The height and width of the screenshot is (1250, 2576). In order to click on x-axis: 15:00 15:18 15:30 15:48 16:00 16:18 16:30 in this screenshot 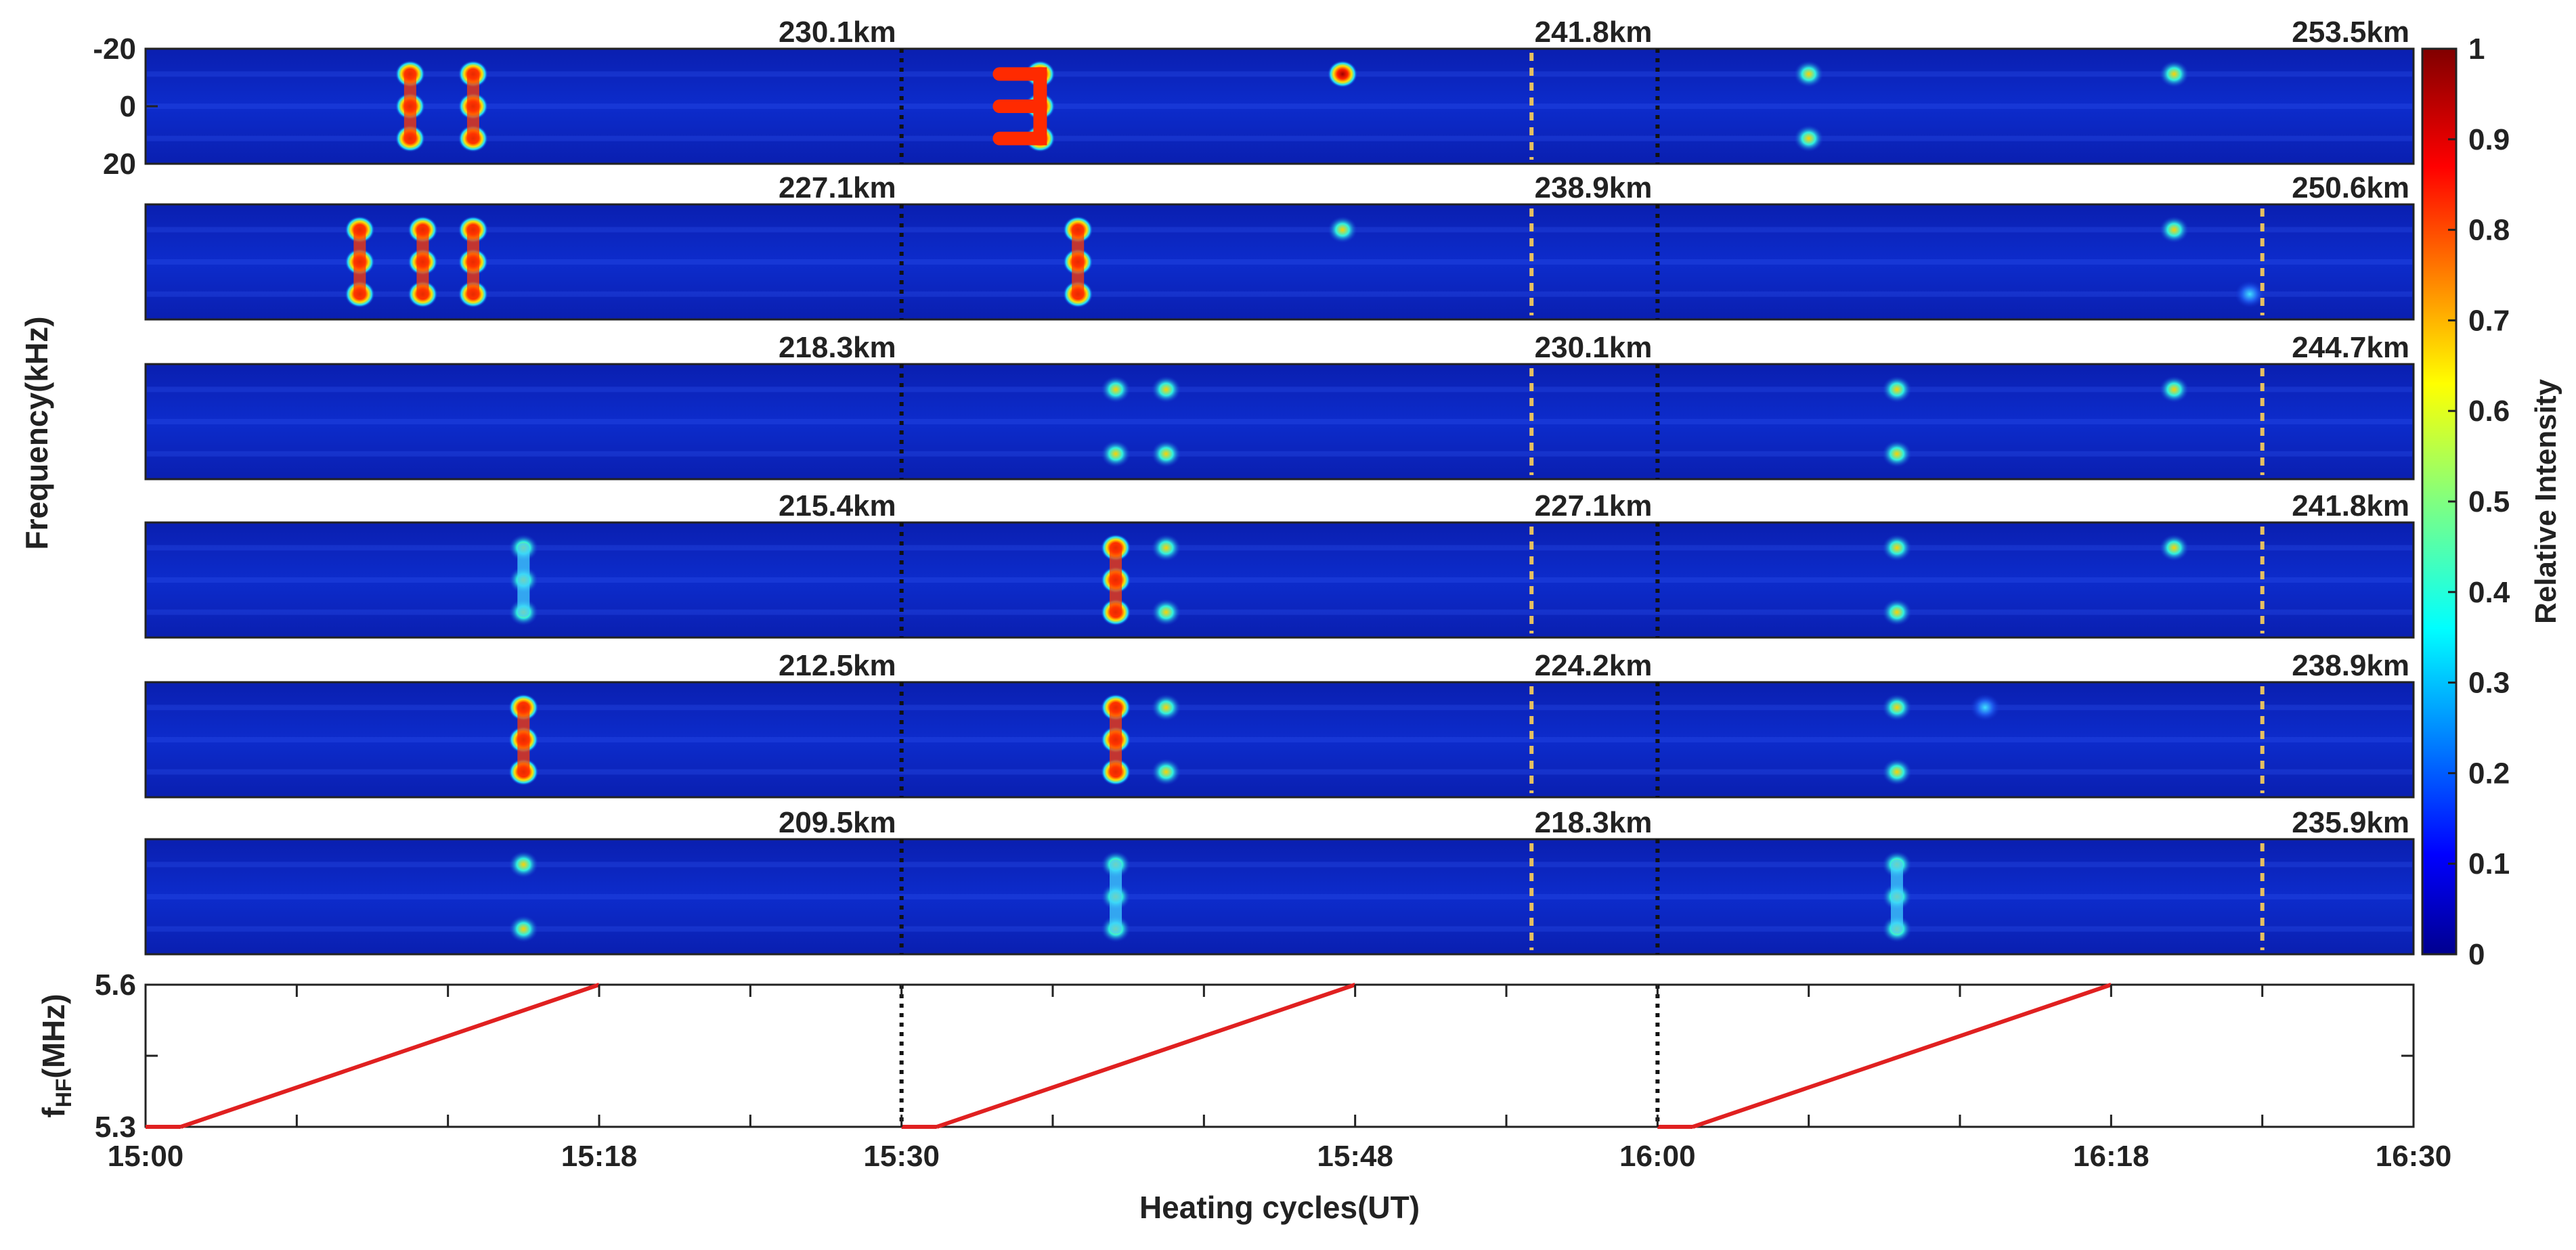, I will do `click(1280, 1079)`.